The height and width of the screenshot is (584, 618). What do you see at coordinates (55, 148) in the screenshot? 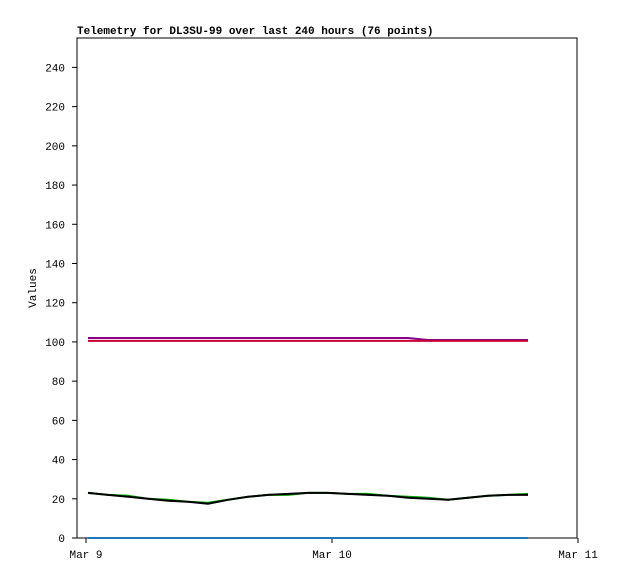
I see `y-tick-label: 200` at bounding box center [55, 148].